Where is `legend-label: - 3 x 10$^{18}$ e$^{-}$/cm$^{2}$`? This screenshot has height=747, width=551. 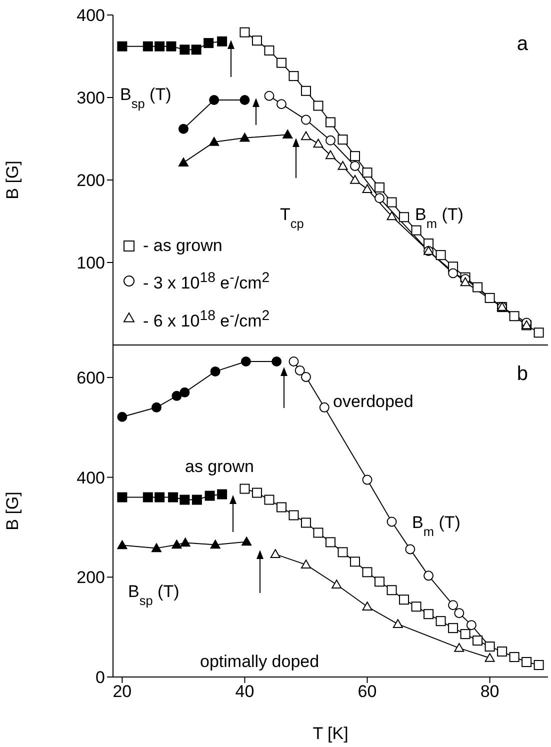
legend-label: - 3 x 10$^{18}$ e$^{-}$/cm$^{2}$ is located at coordinates (206, 282).